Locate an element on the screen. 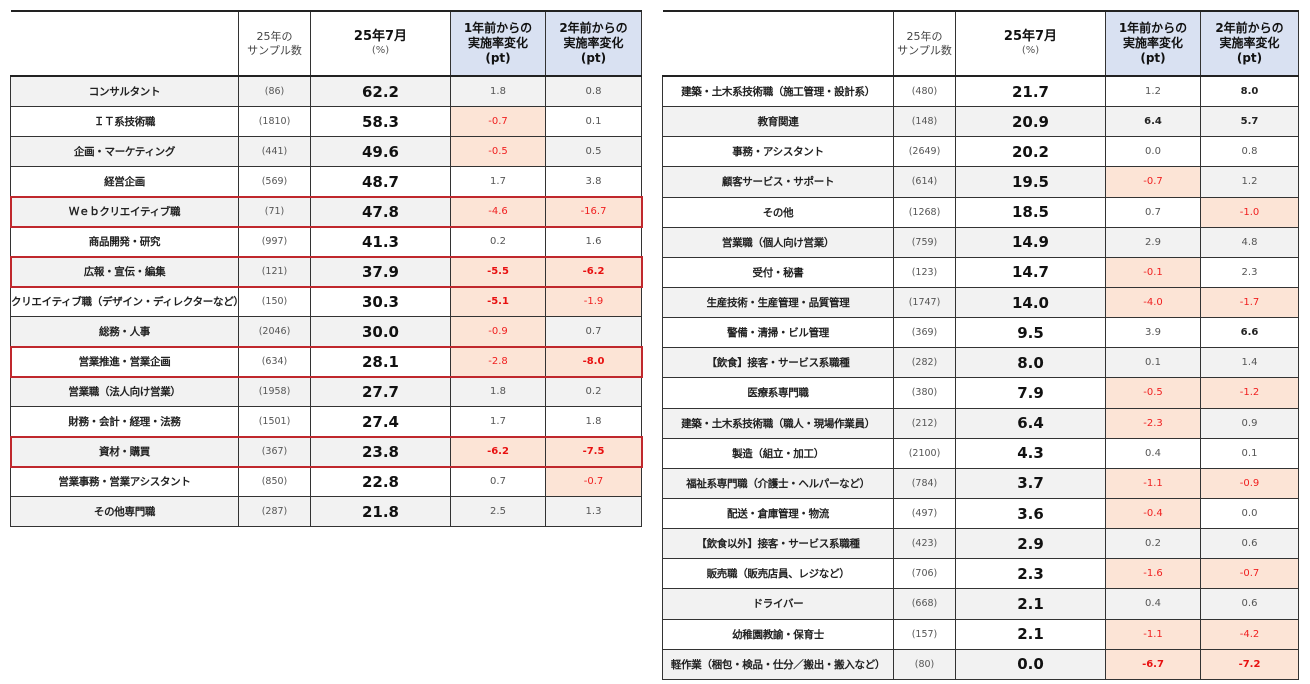 This screenshot has width=1310, height=684. rate-value: 20.2 is located at coordinates (1030, 152).